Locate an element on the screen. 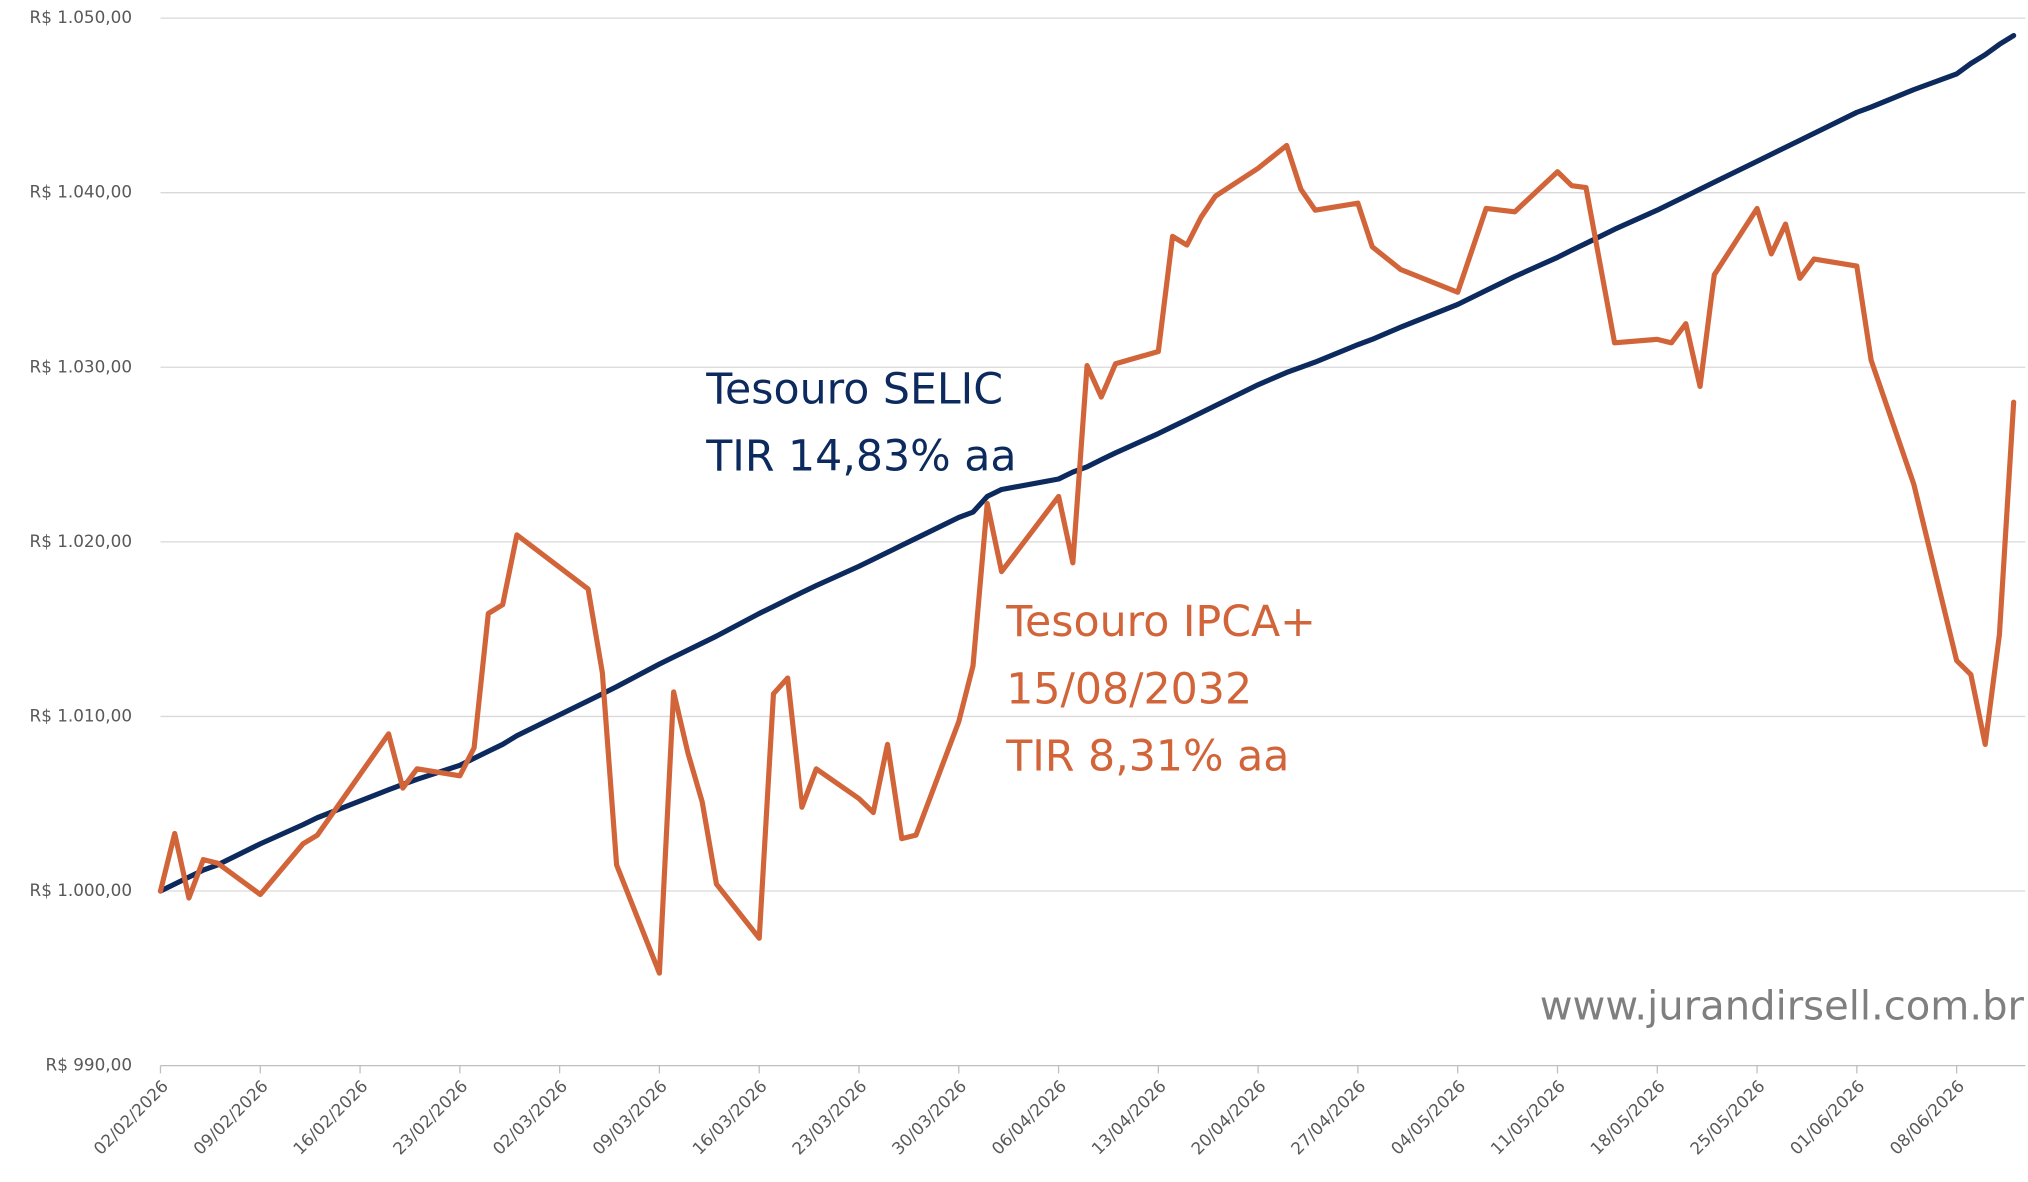  x-tick-label: 16/02/2026 is located at coordinates (330, 1117).